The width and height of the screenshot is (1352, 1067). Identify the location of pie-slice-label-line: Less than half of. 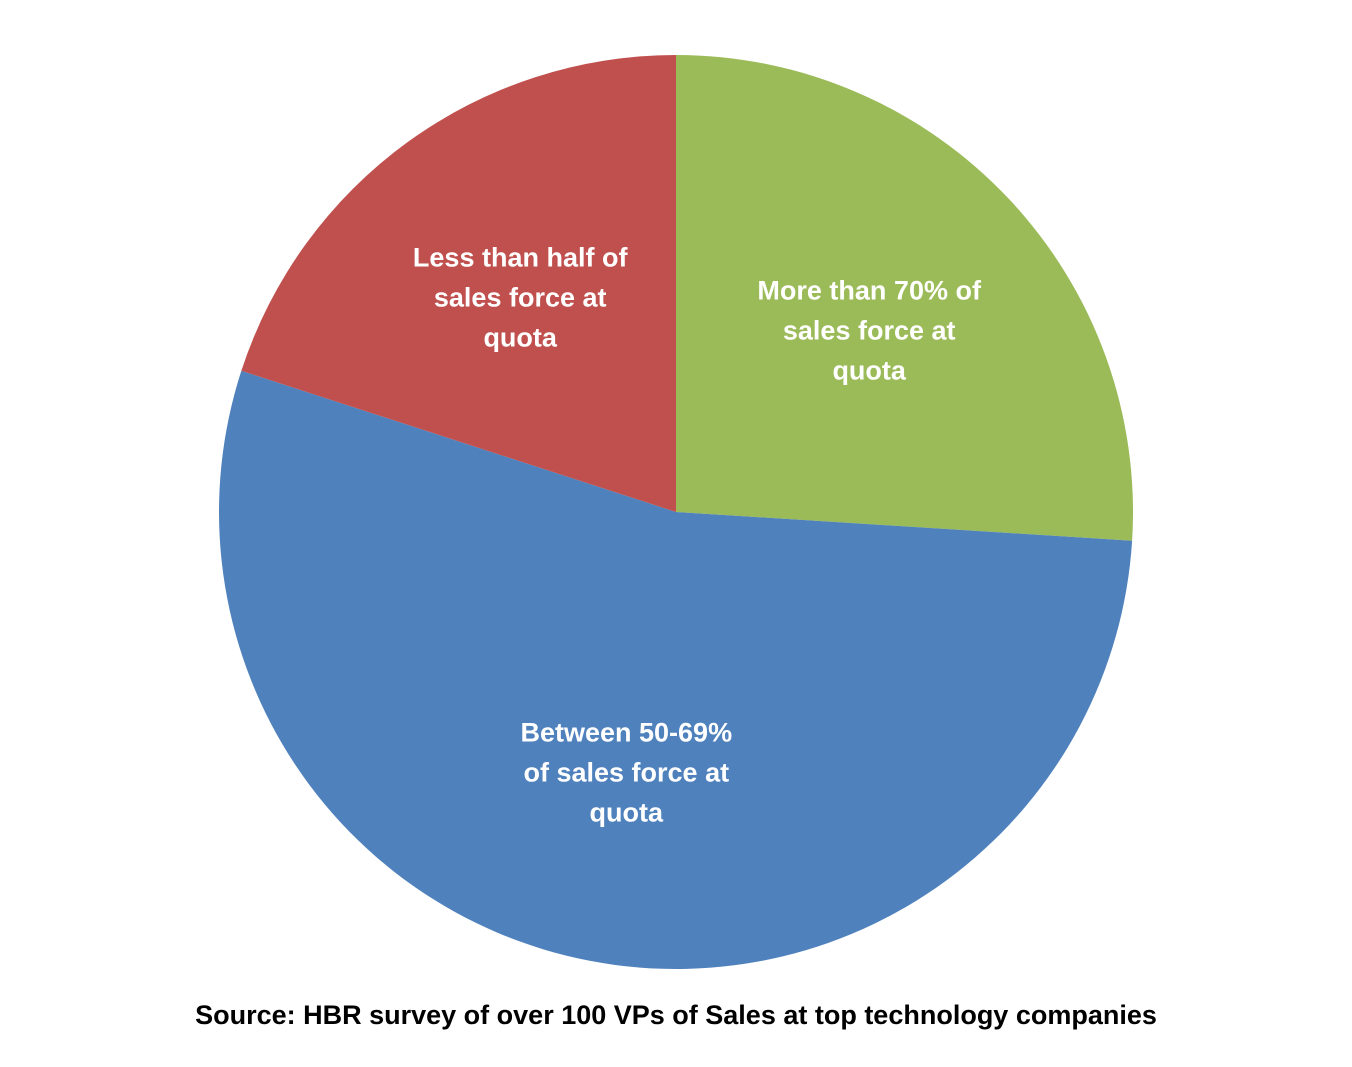
(521, 258).